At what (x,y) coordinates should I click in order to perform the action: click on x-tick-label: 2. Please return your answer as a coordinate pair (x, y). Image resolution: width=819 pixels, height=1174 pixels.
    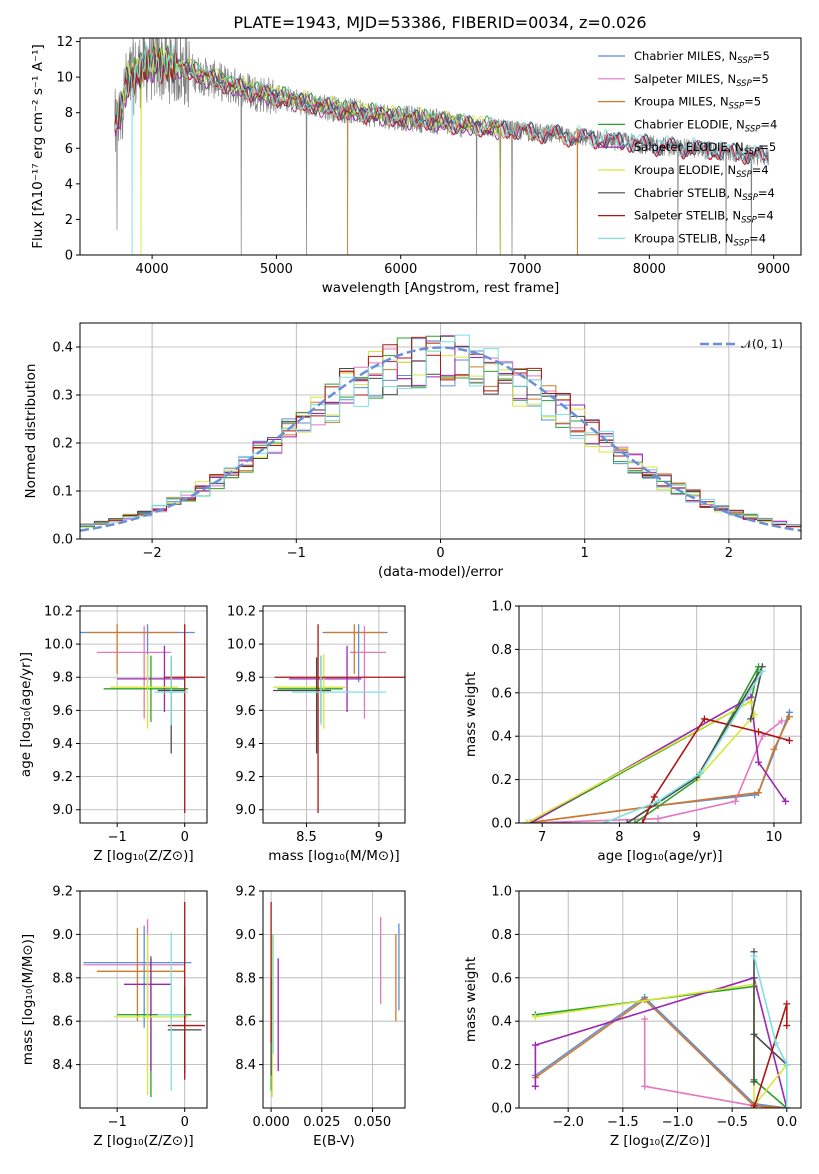
    Looking at the image, I should click on (729, 553).